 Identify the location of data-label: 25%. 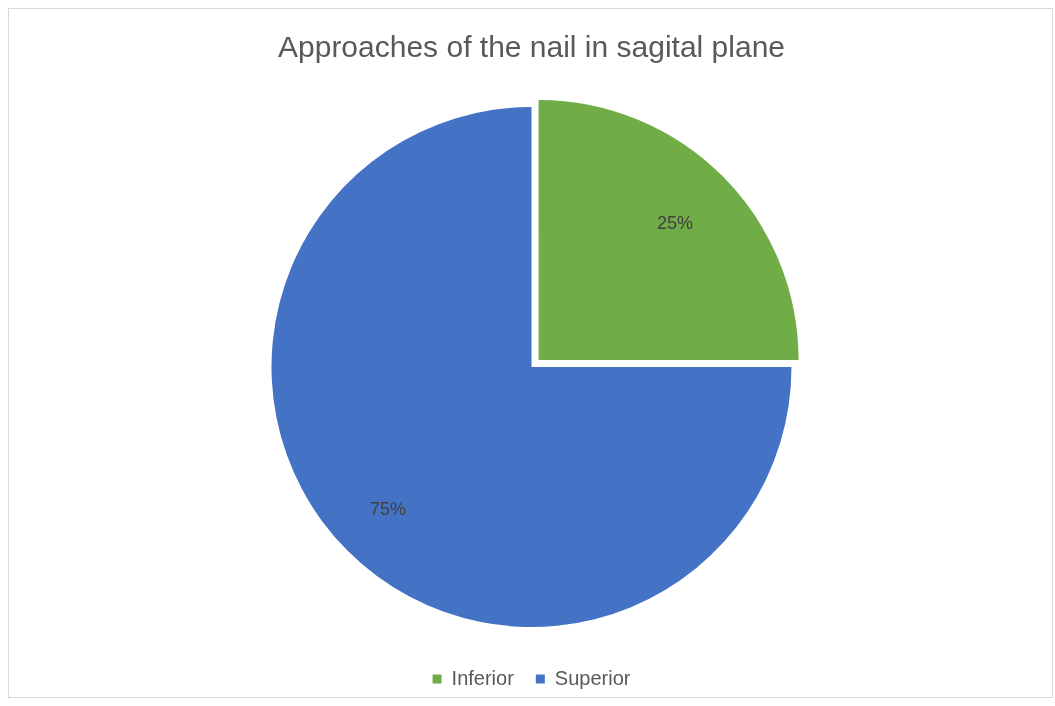
(674, 222).